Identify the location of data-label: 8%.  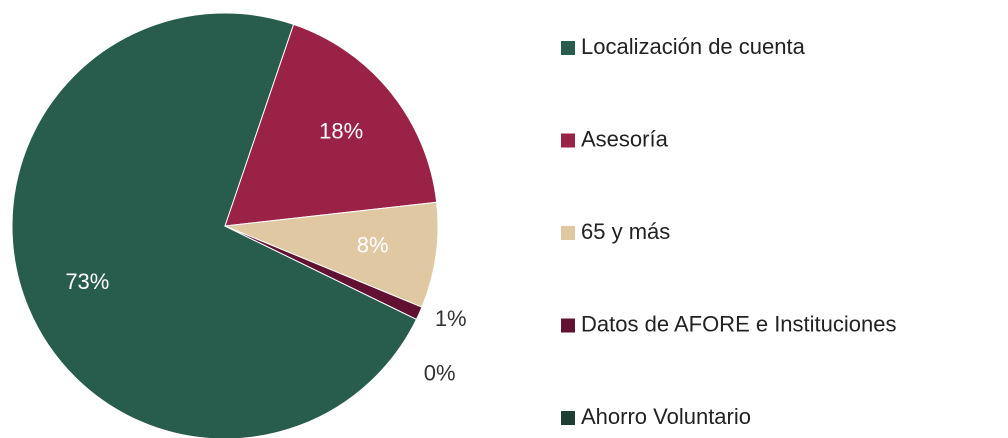
(373, 245).